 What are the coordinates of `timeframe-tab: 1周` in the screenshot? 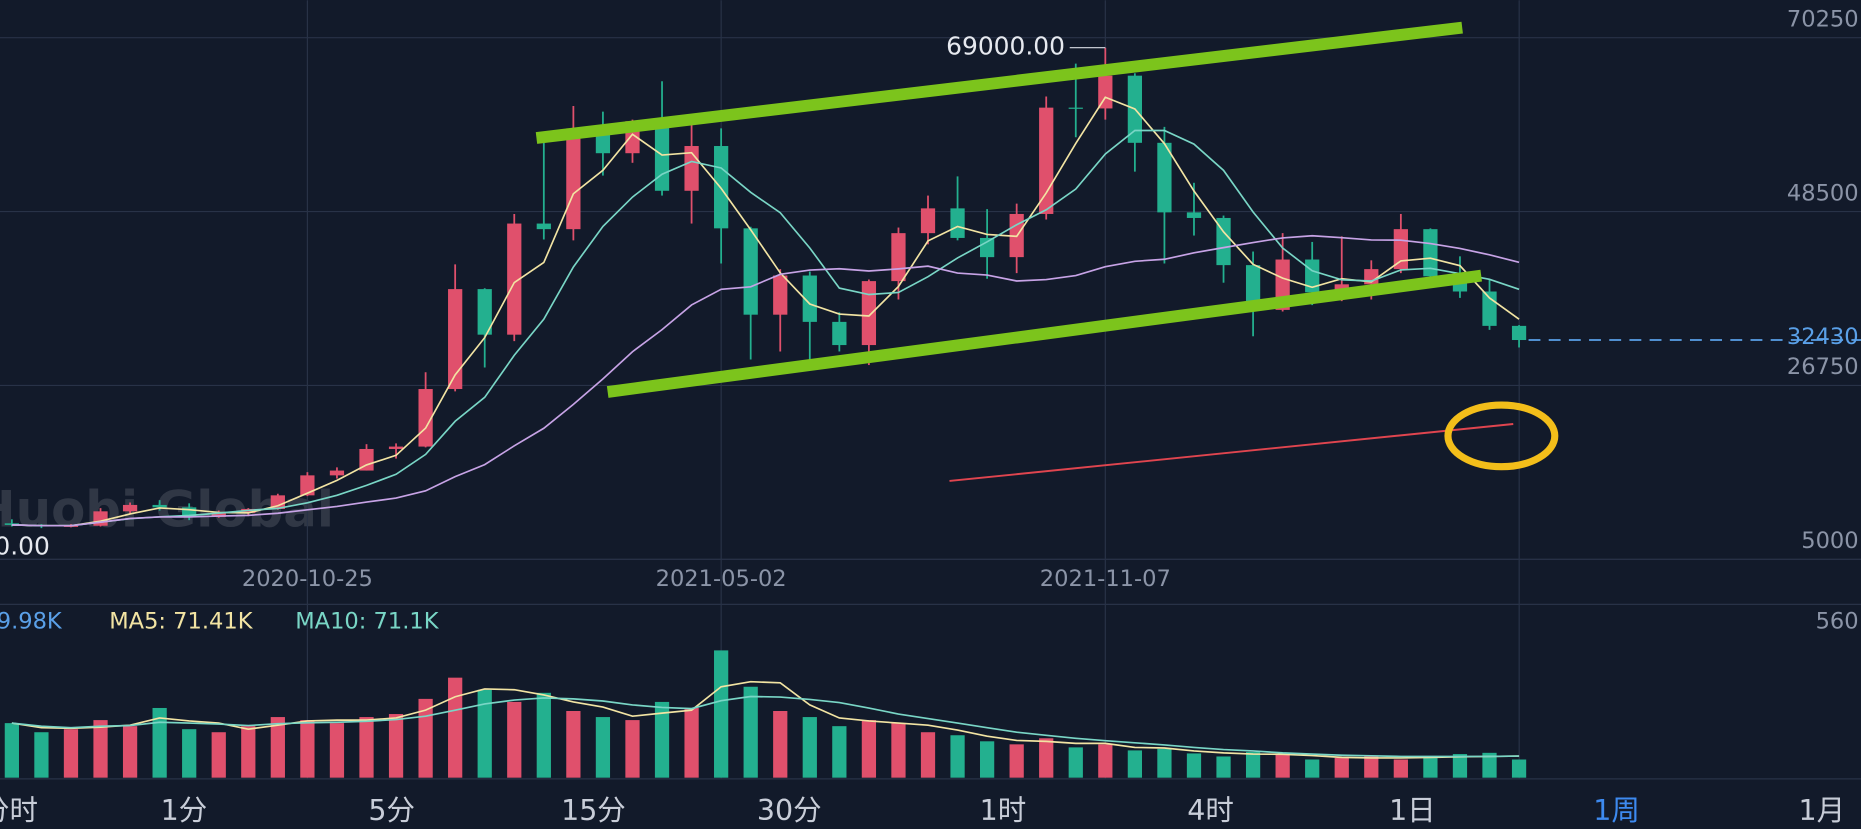 It's located at (1616, 810).